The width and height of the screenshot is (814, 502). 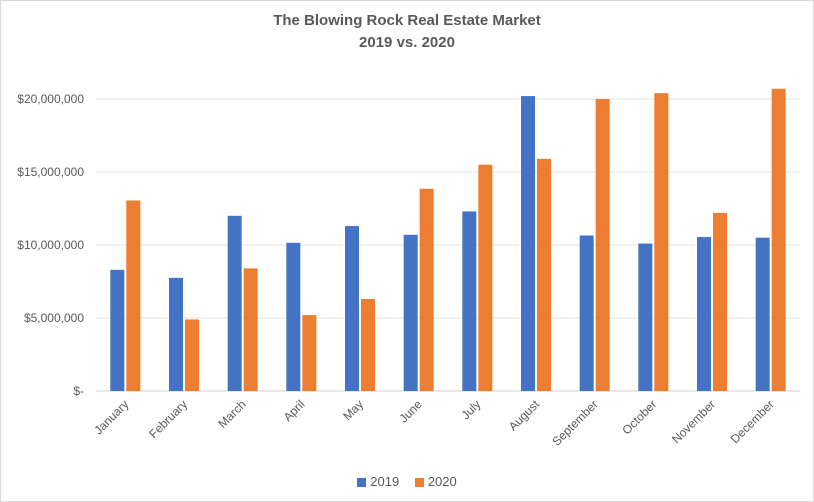 What do you see at coordinates (410, 312) in the screenshot?
I see `bar-2019-june` at bounding box center [410, 312].